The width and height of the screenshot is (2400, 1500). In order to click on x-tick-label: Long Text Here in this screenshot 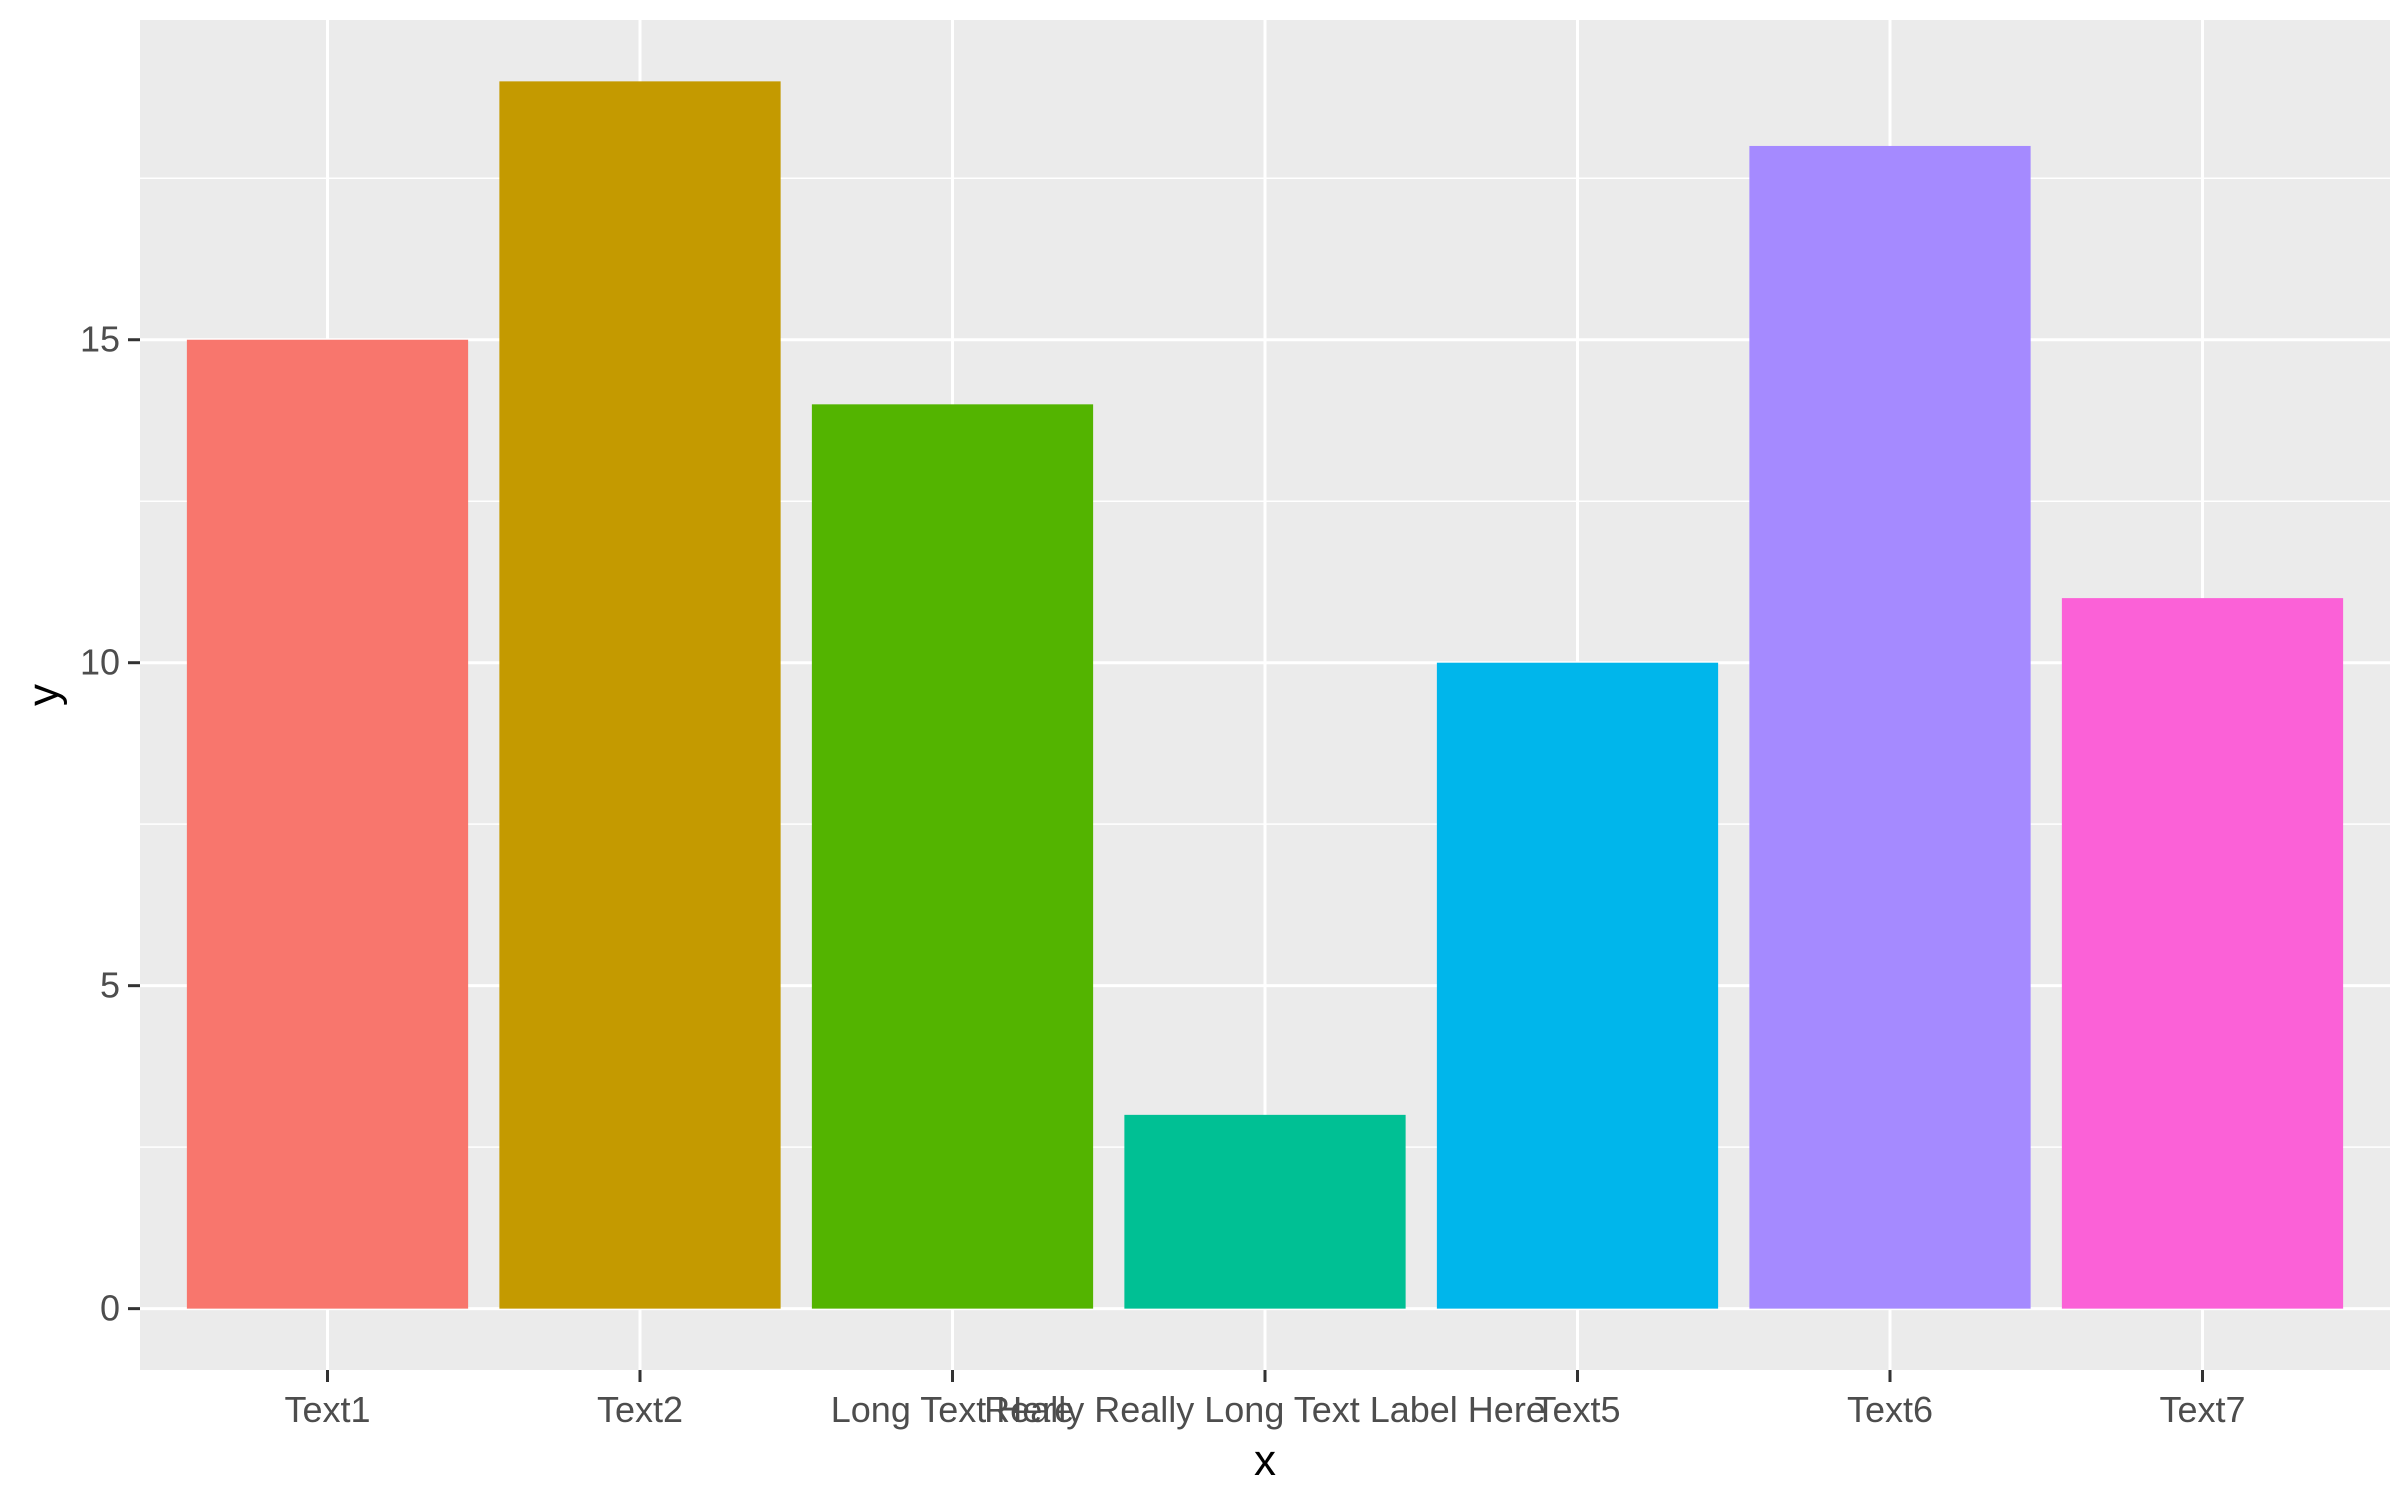, I will do `click(953, 1409)`.